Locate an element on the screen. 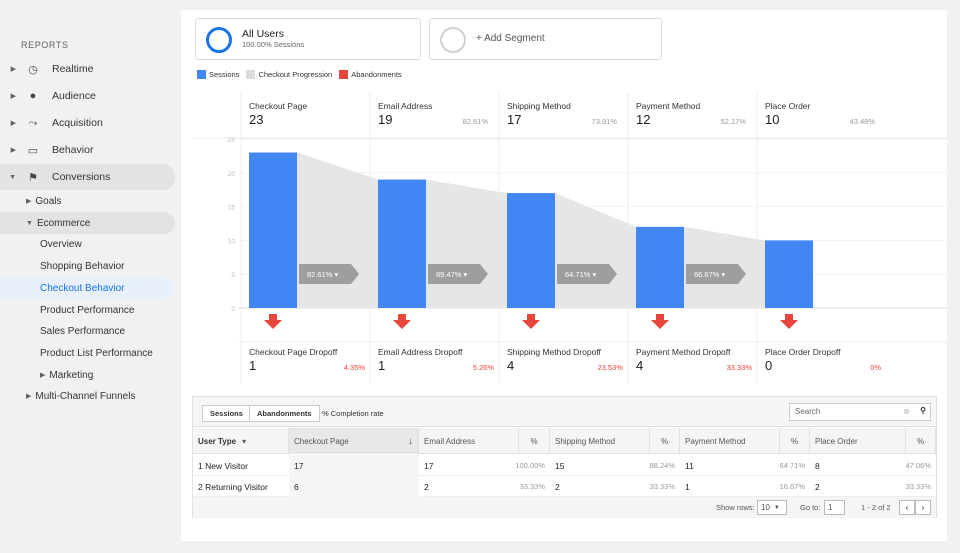  sidebar-item-ecommerce: ▼ Ecommerce is located at coordinates (87, 223).